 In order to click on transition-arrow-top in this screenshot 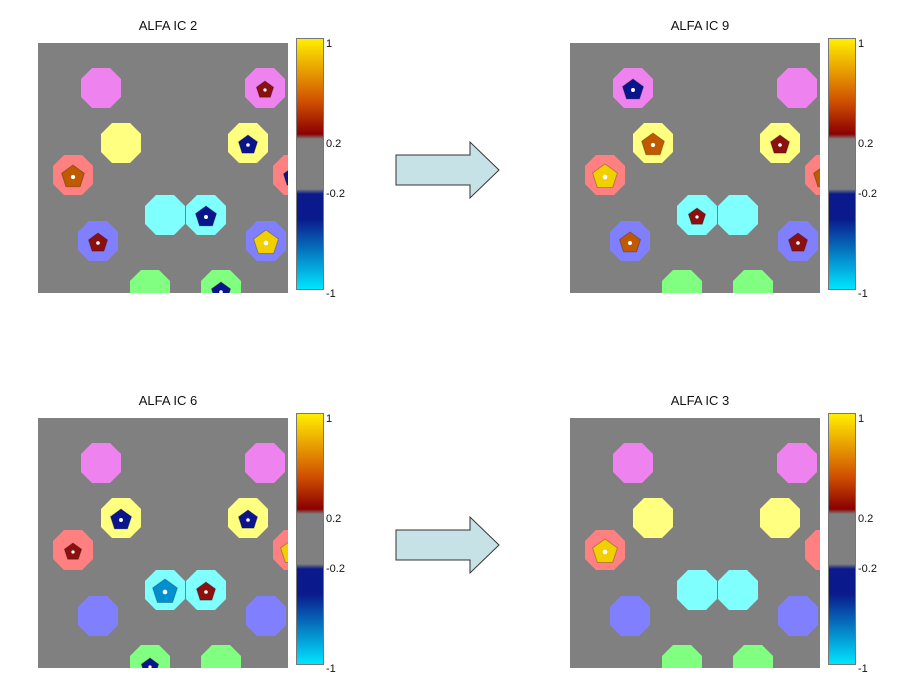, I will do `click(447, 170)`.